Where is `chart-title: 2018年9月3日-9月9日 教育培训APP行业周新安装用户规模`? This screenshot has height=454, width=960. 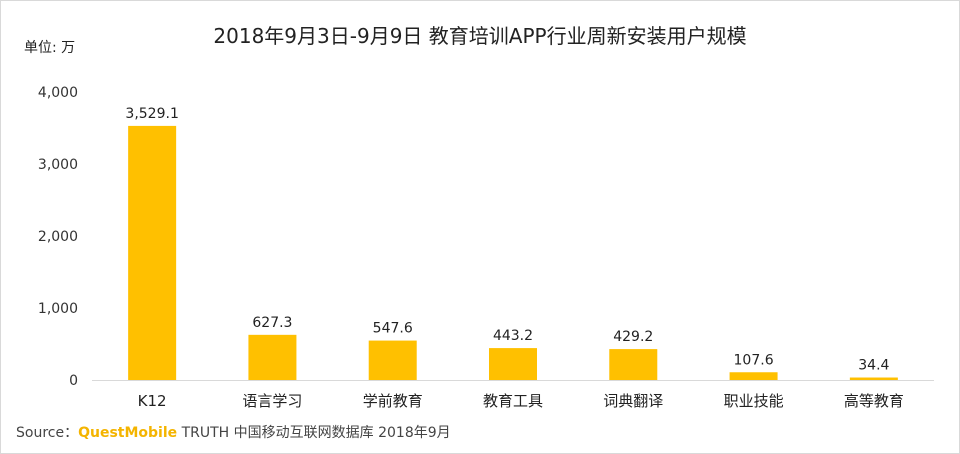
chart-title: 2018年9月3日-9月9日 教育培训APP行业周新安装用户规模 is located at coordinates (480, 36).